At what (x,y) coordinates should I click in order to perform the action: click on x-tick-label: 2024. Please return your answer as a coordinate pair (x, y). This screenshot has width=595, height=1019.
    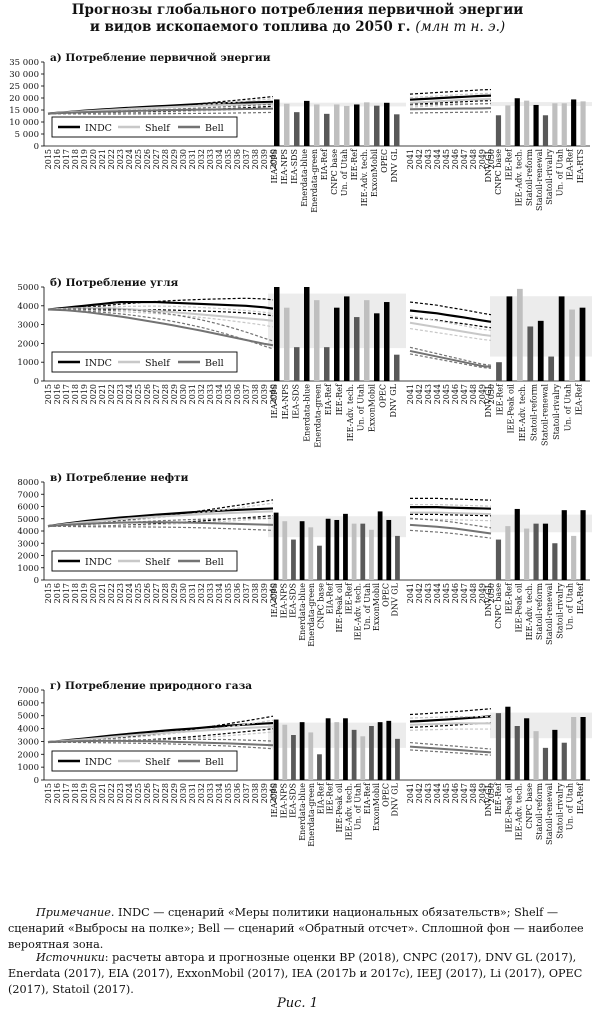
    Looking at the image, I should click on (129, 394).